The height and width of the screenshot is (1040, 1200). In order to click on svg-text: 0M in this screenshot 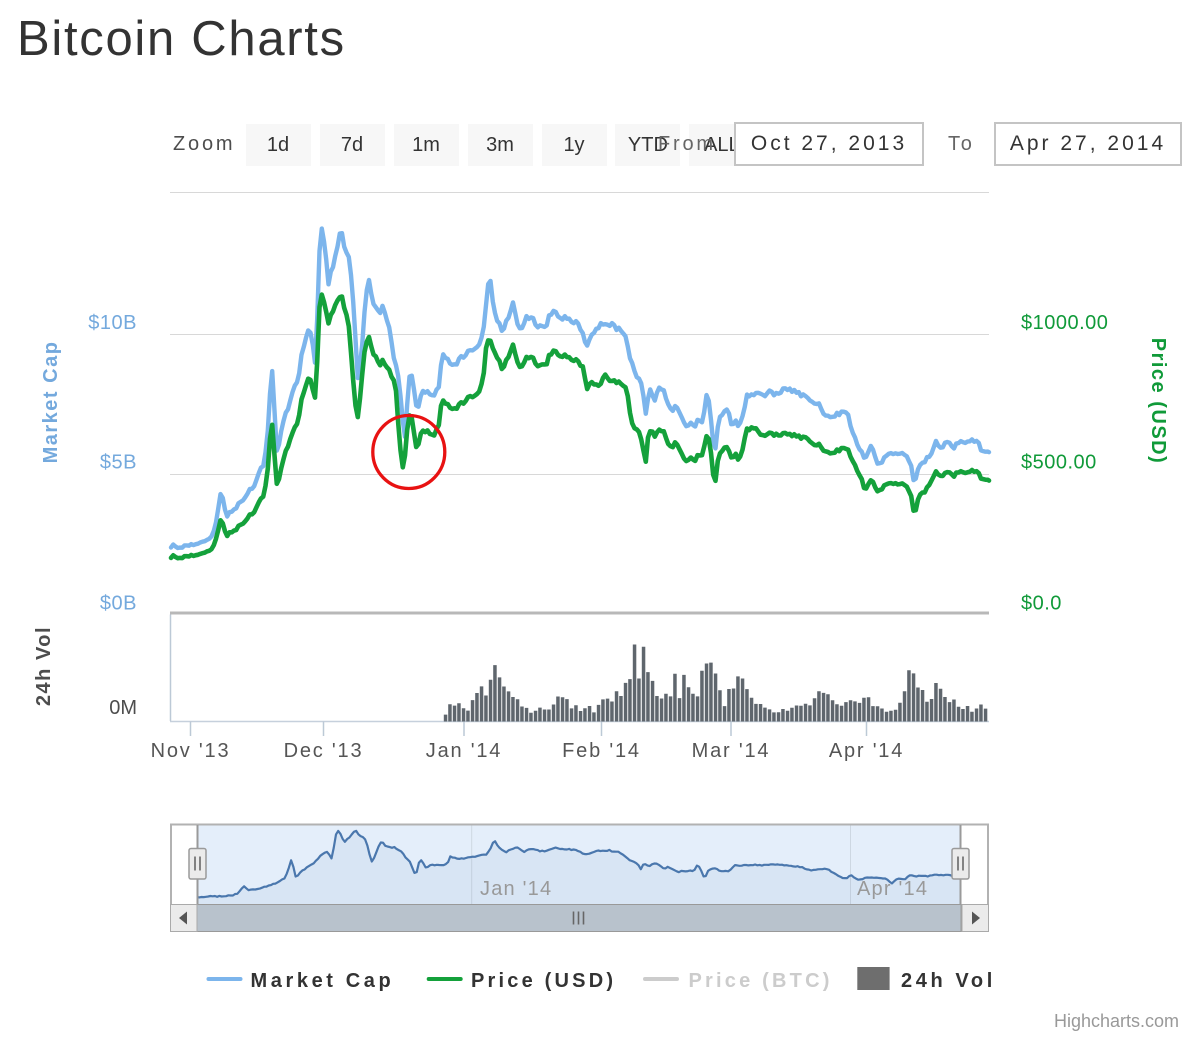, I will do `click(123, 708)`.